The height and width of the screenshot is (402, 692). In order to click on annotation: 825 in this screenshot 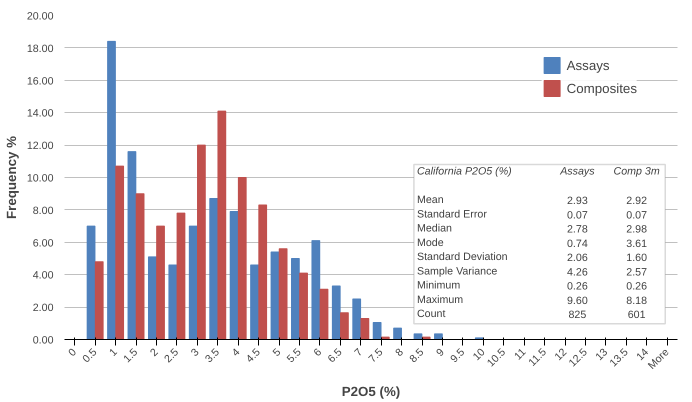, I will do `click(577, 315)`.